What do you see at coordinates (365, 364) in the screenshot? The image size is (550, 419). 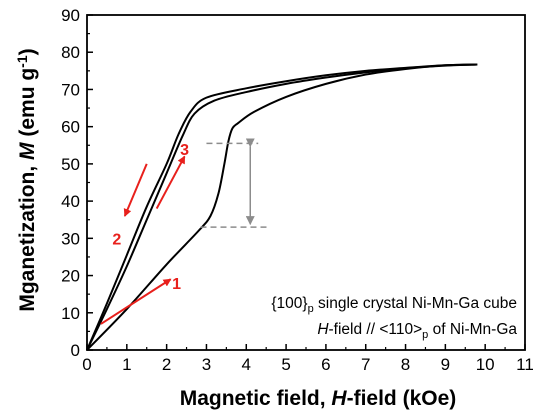 I see `x-tick-label: 7` at bounding box center [365, 364].